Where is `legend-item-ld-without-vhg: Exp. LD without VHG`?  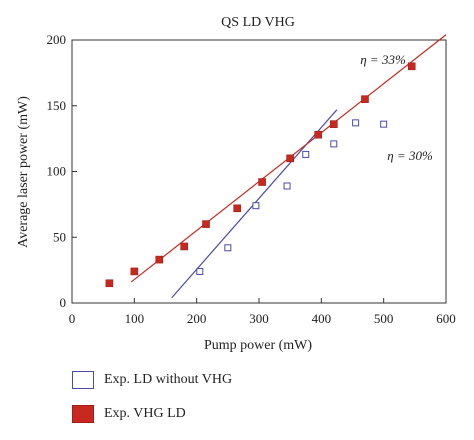
legend-item-ld-without-vhg: Exp. LD without VHG is located at coordinates (252, 380).